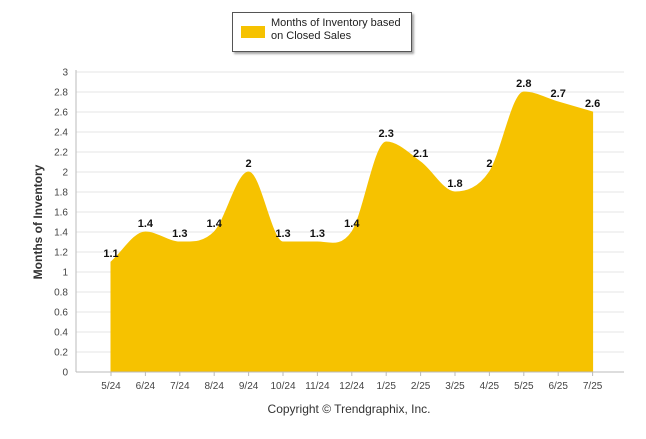  Describe the element at coordinates (253, 32) in the screenshot. I see `legend-swatch` at that location.